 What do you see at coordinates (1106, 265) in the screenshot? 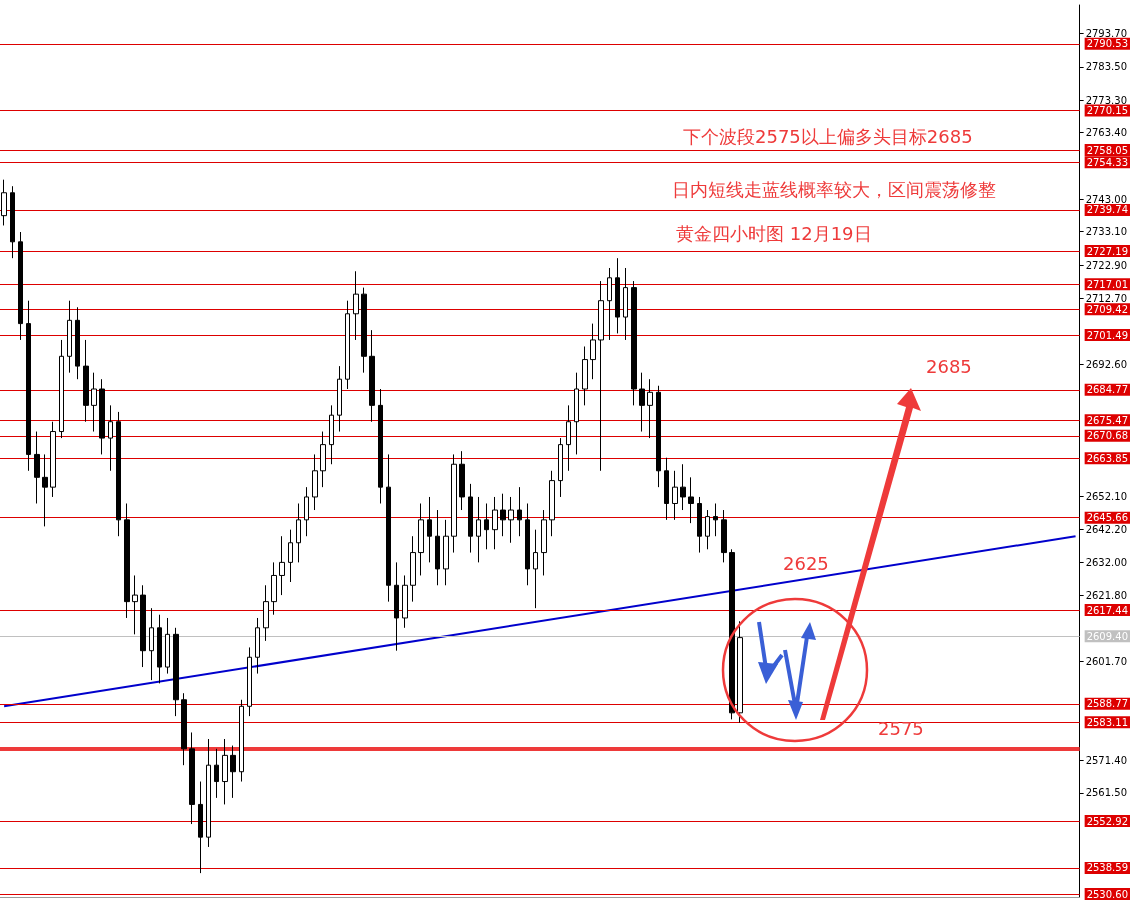
I see `y-tick-label: 2722.90` at bounding box center [1106, 265].